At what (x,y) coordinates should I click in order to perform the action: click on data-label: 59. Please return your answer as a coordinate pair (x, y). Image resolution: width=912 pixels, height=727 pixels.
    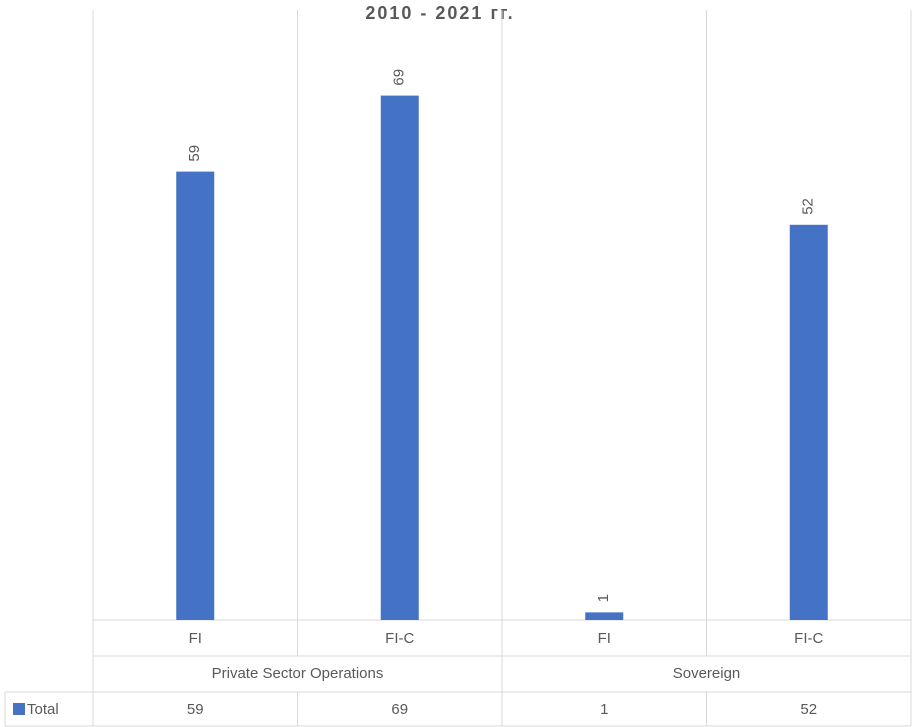
    Looking at the image, I should click on (194, 153).